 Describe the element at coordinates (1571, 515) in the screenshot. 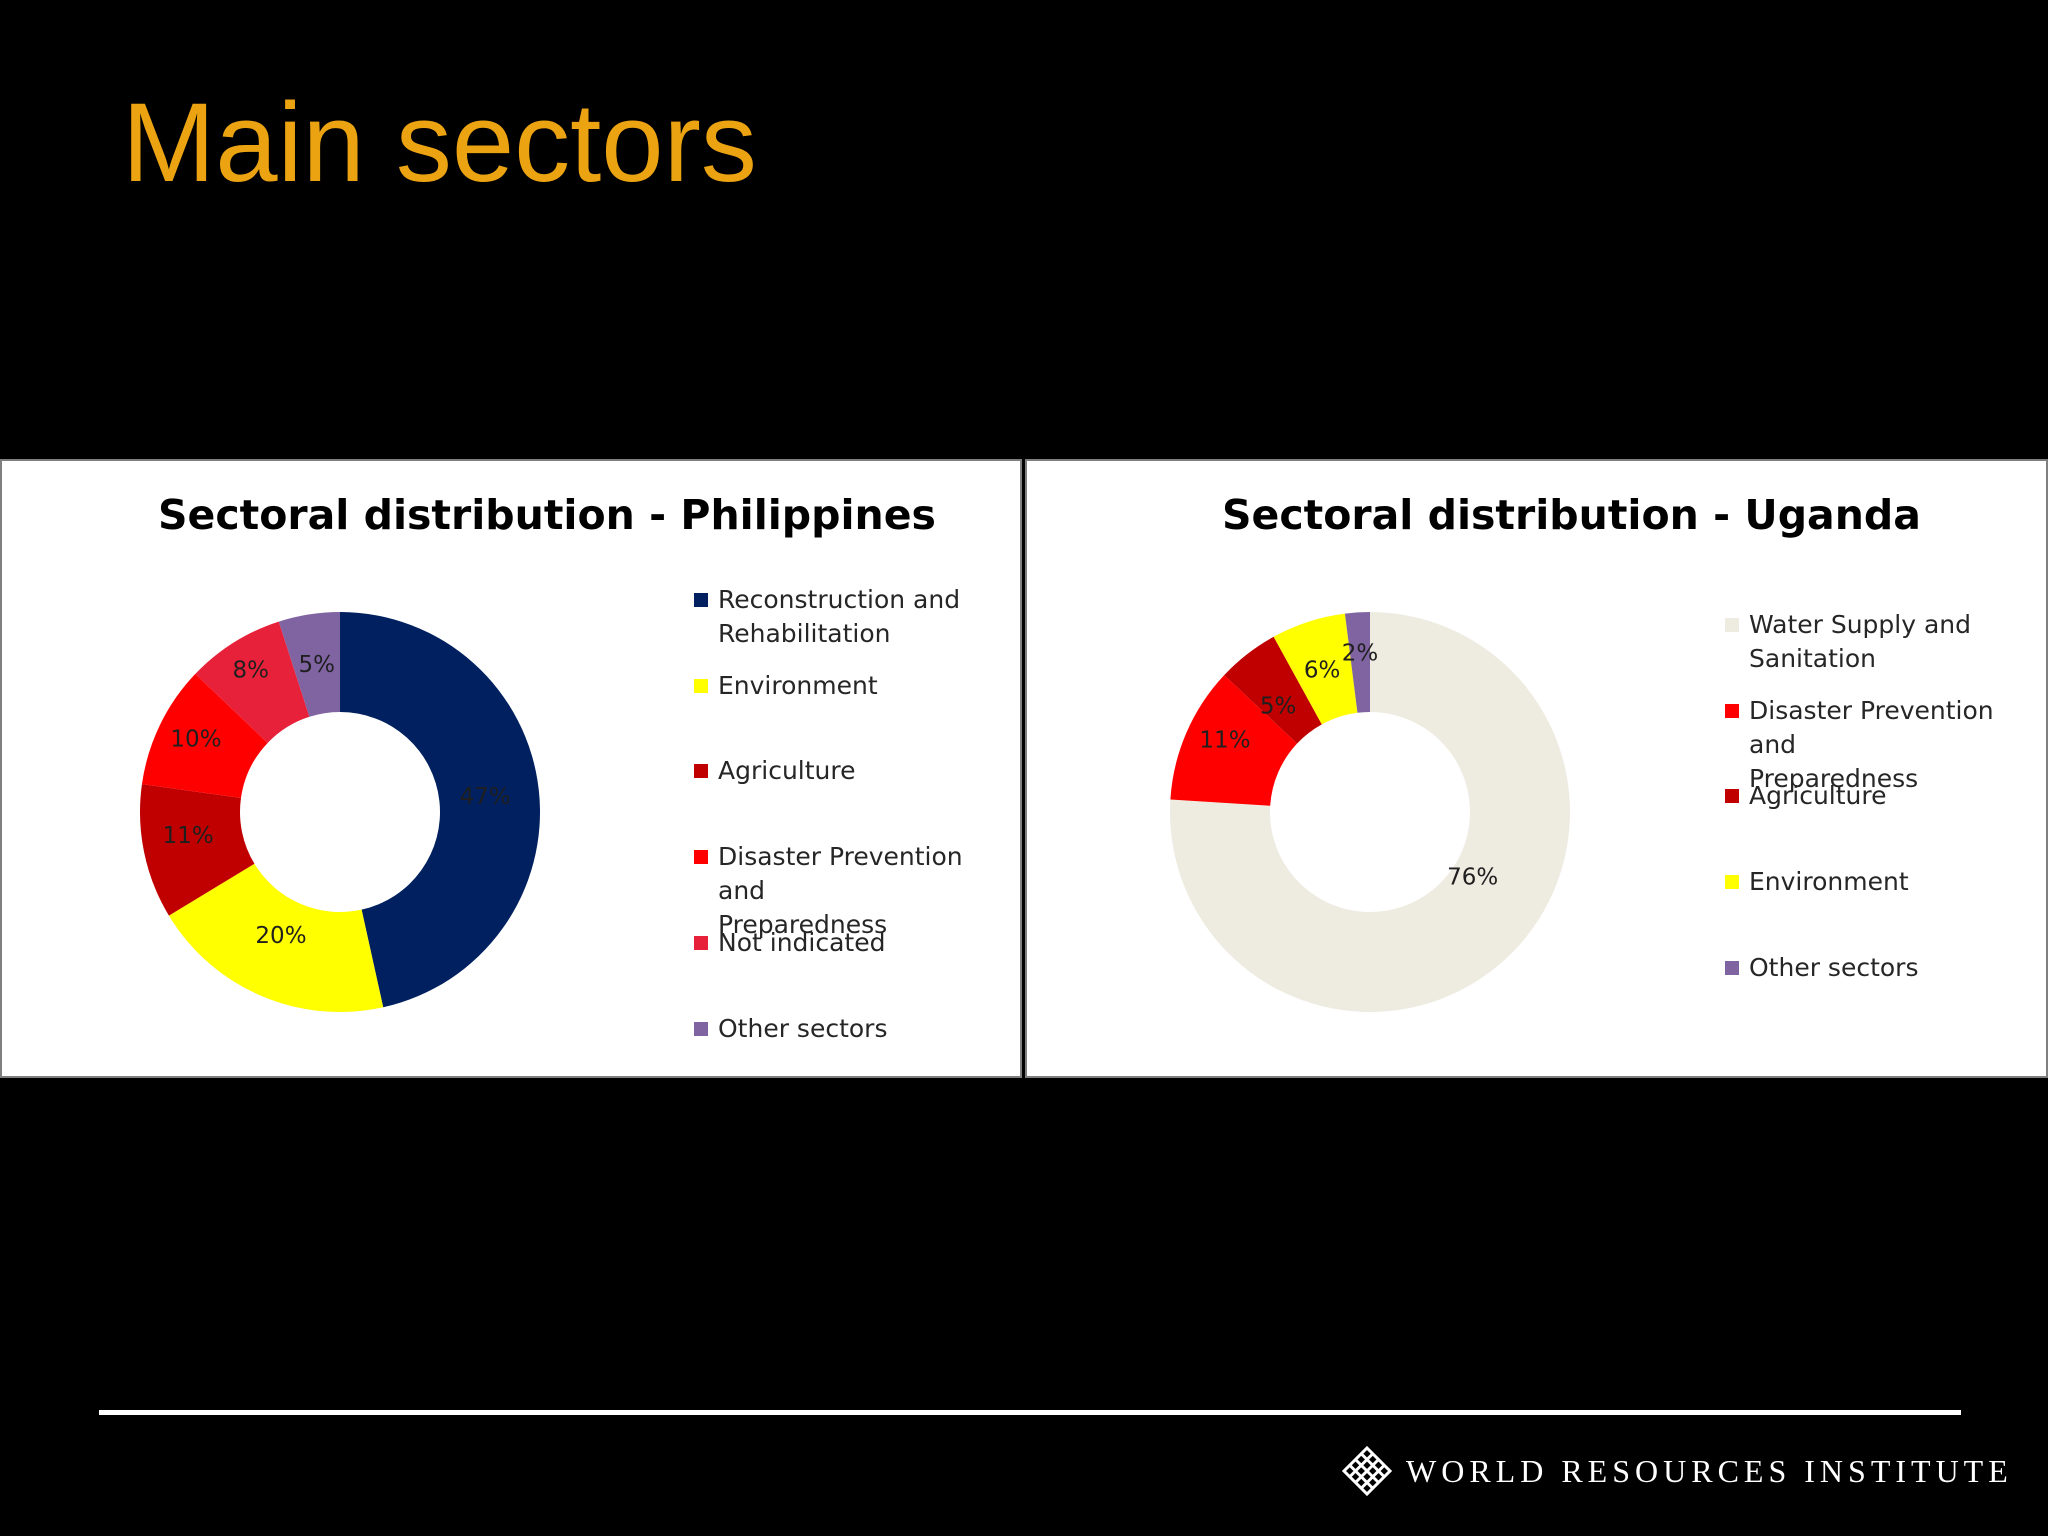

I see `chart-title-uganda: Sectoral distribution - Uganda` at that location.